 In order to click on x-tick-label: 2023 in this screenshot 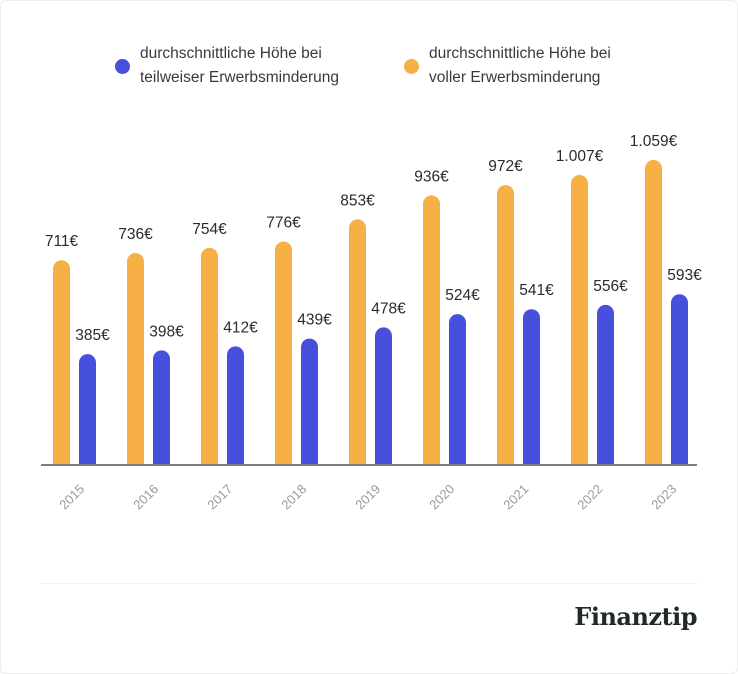, I will do `click(663, 496)`.